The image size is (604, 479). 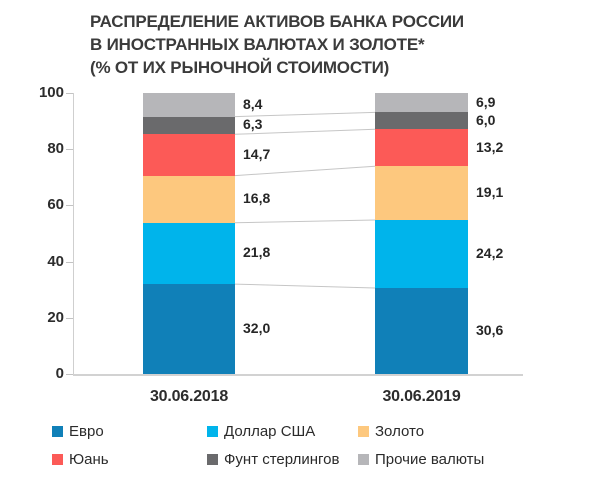 What do you see at coordinates (253, 124) in the screenshot?
I see `value-label: 6,3` at bounding box center [253, 124].